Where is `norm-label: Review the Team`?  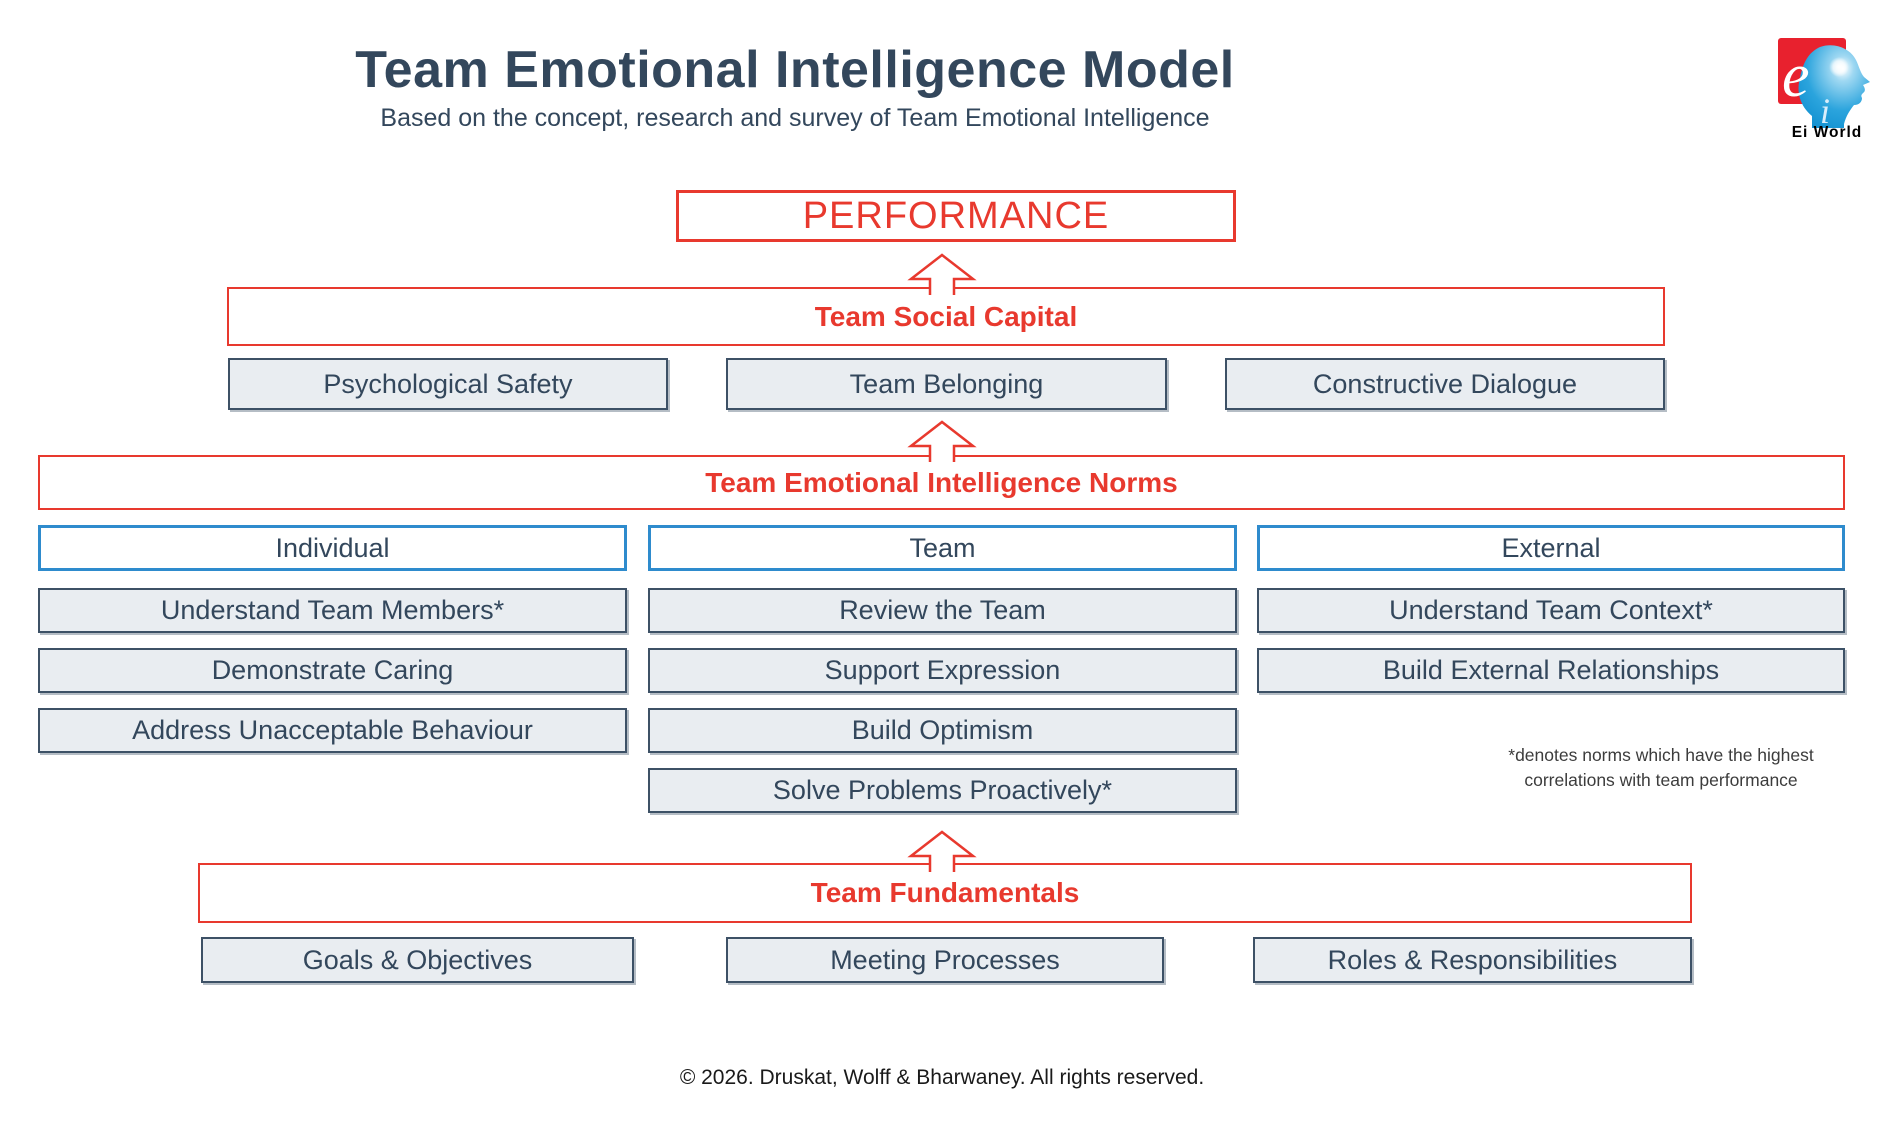 norm-label: Review the Team is located at coordinates (942, 610).